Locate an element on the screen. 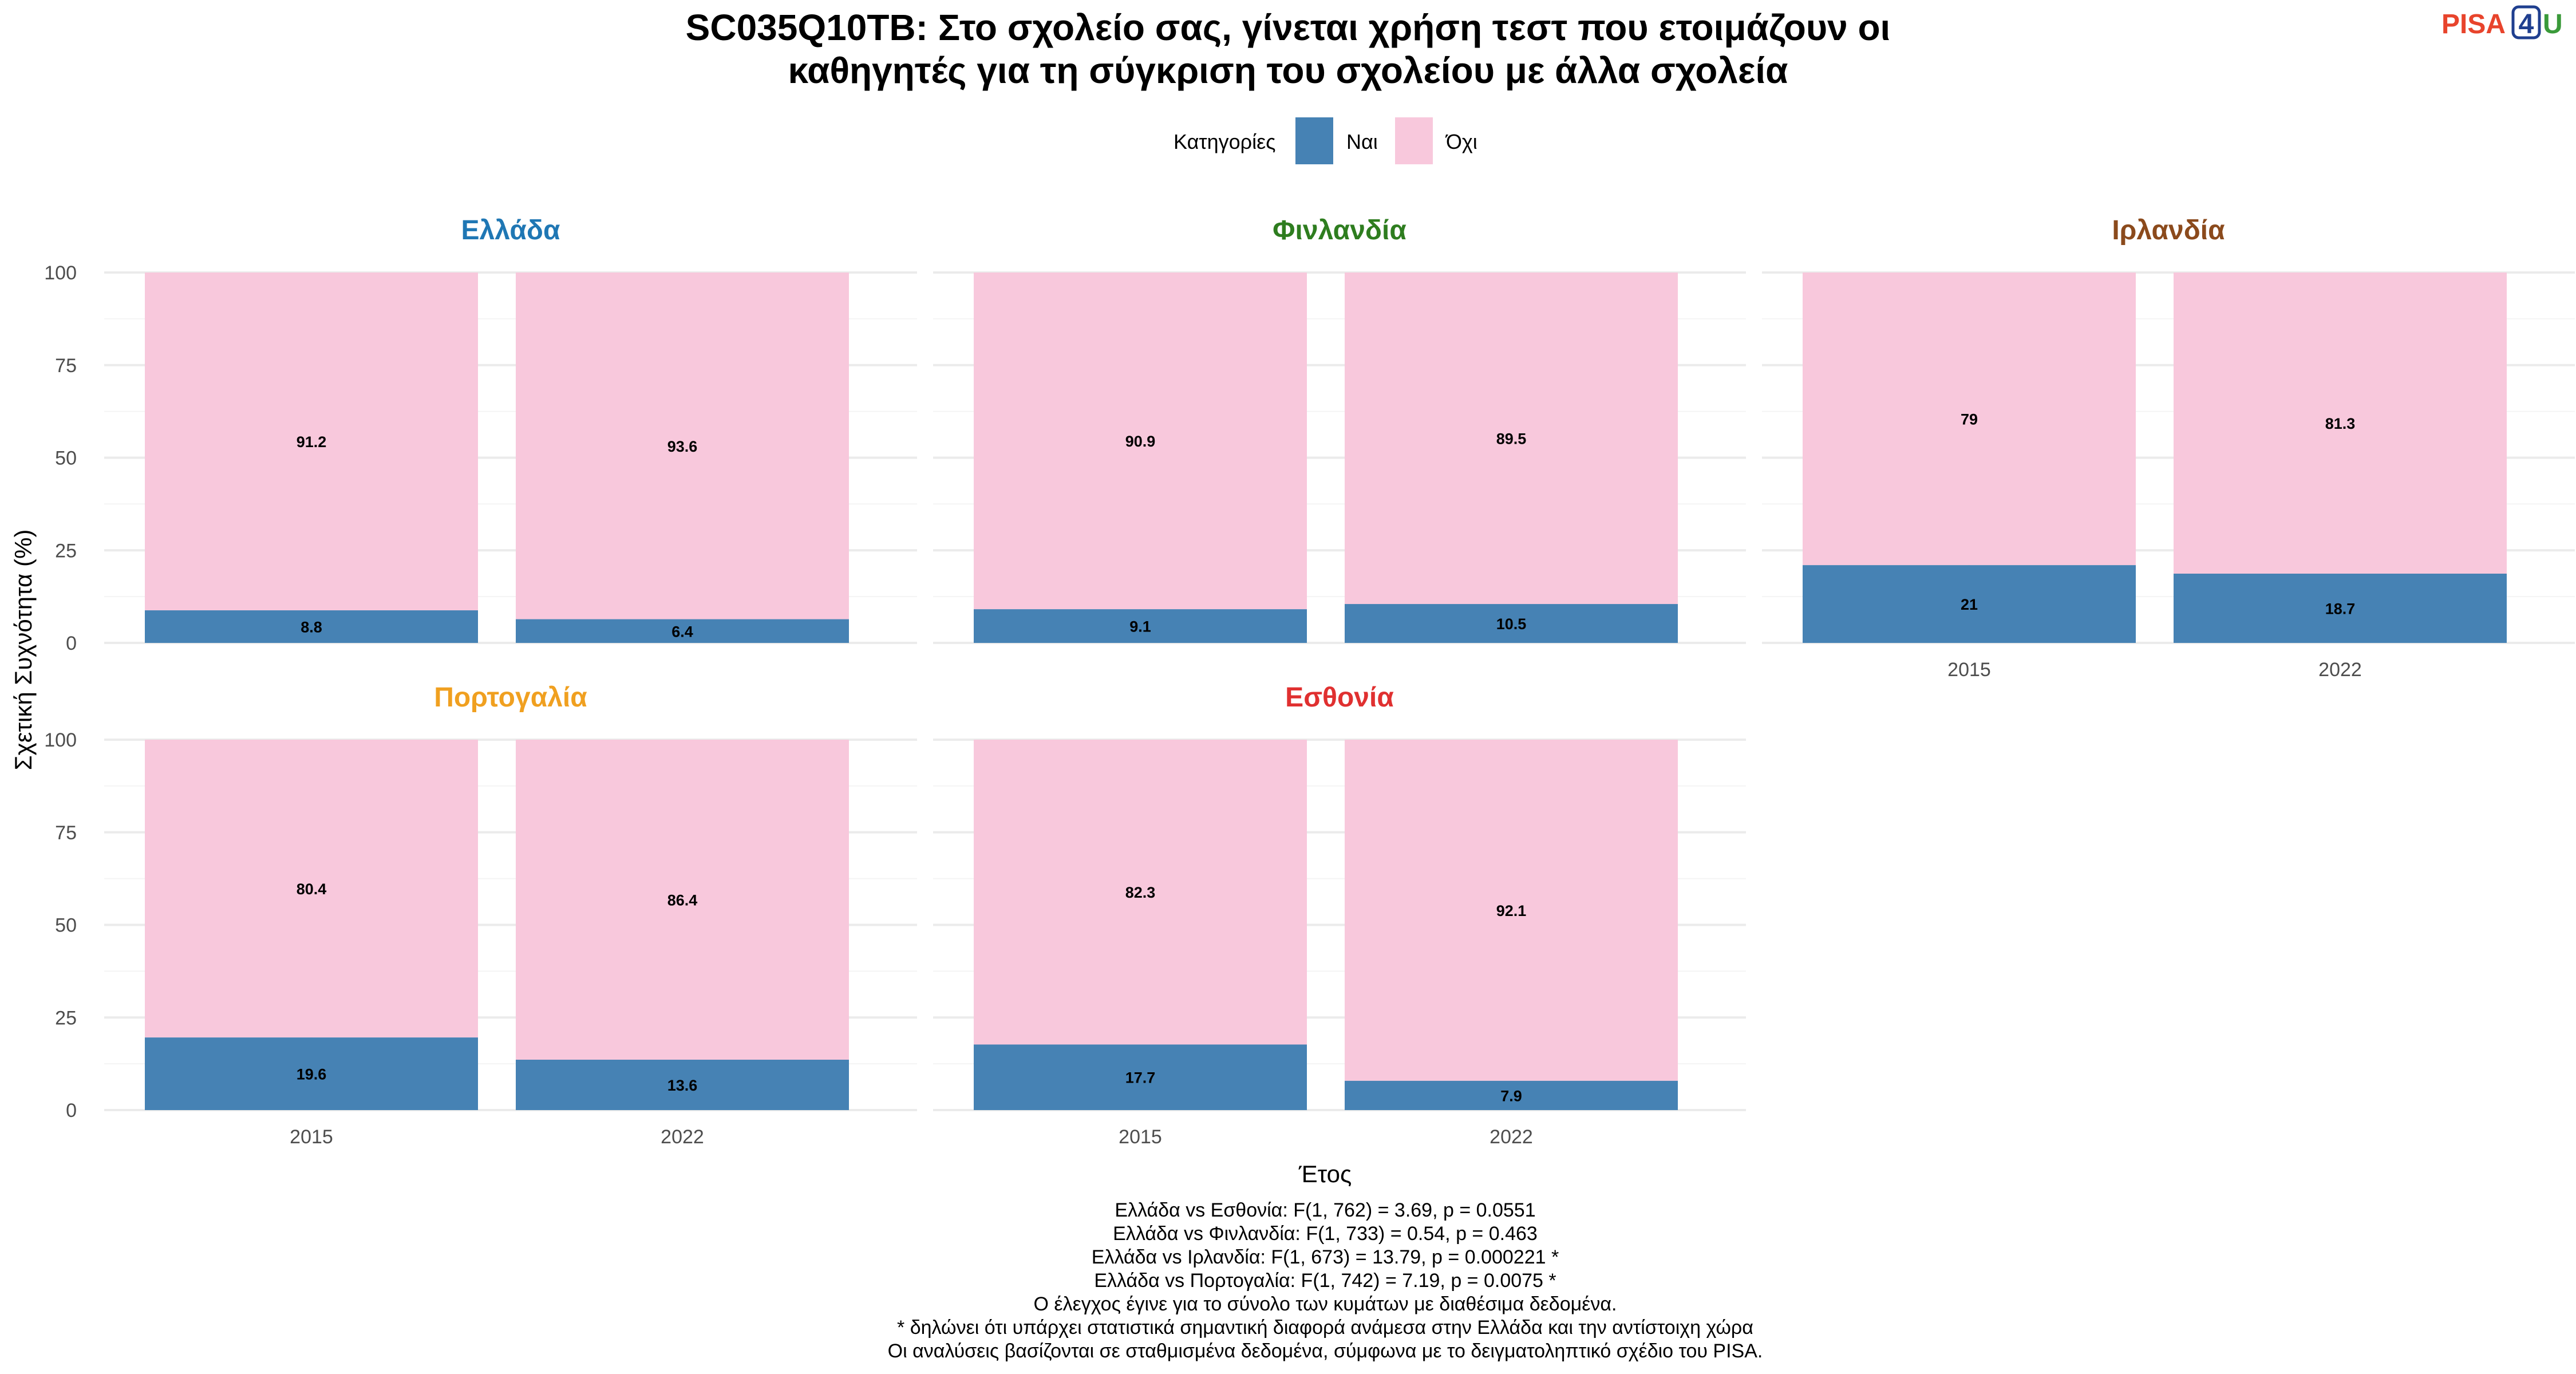 The image size is (2576, 1374). bar-label-nai: 19.6 is located at coordinates (312, 1074).